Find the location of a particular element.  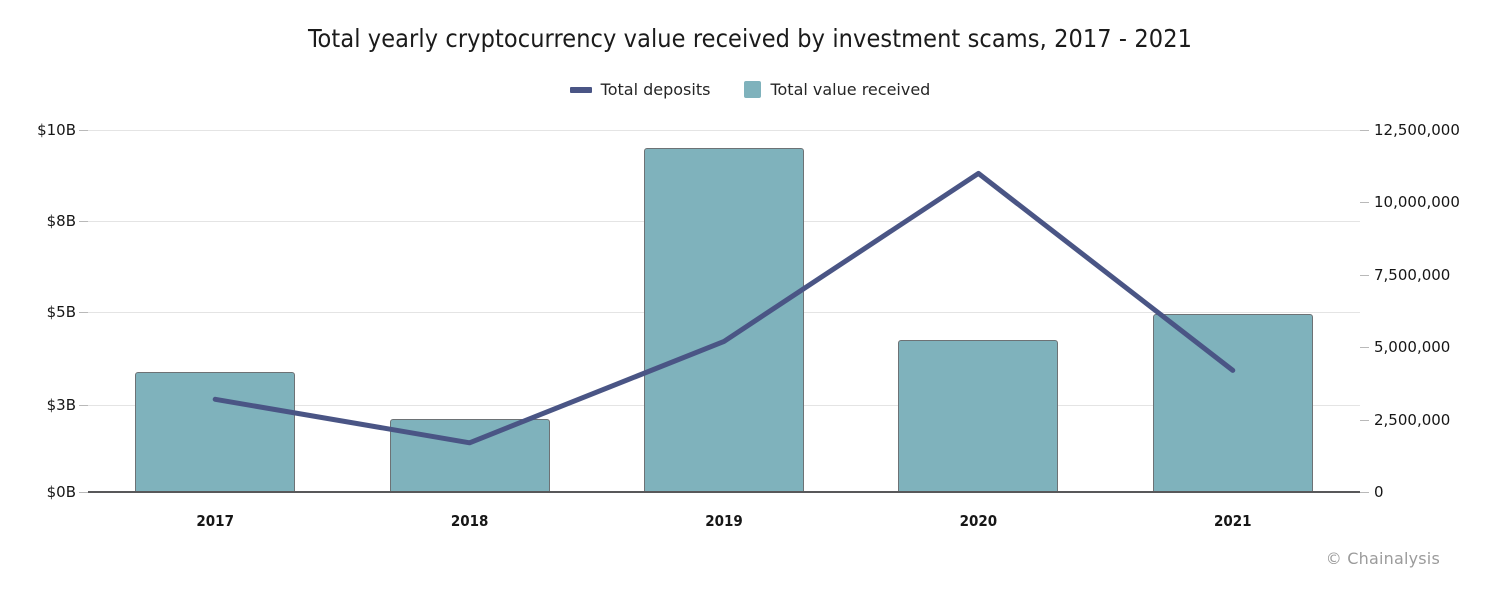

x-axis-tick-label: 2020 is located at coordinates (978, 521).